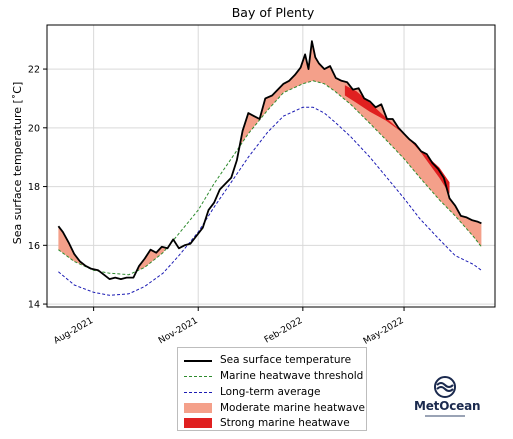  Describe the element at coordinates (17, 163) in the screenshot. I see `y-axis-label: Sea surface temperature [˚C]` at that location.